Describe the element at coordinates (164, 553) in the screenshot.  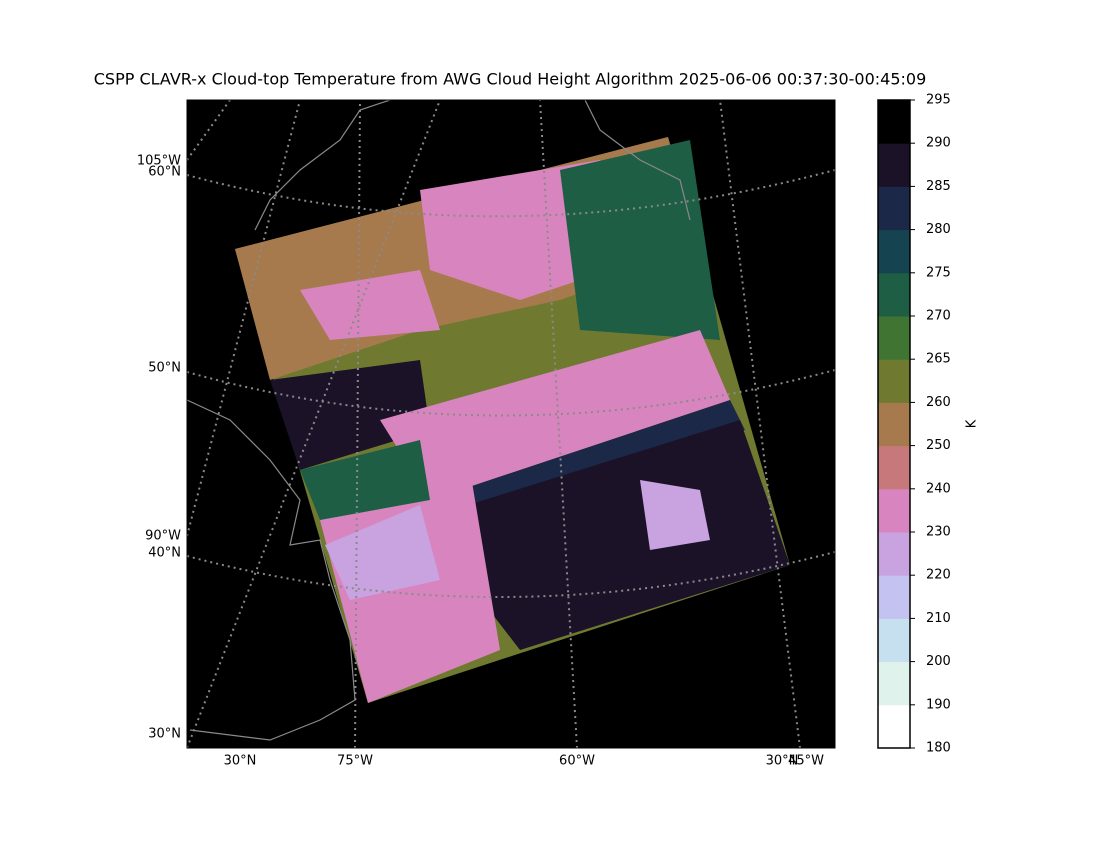
I see `lat-lon-label: 40°N` at that location.